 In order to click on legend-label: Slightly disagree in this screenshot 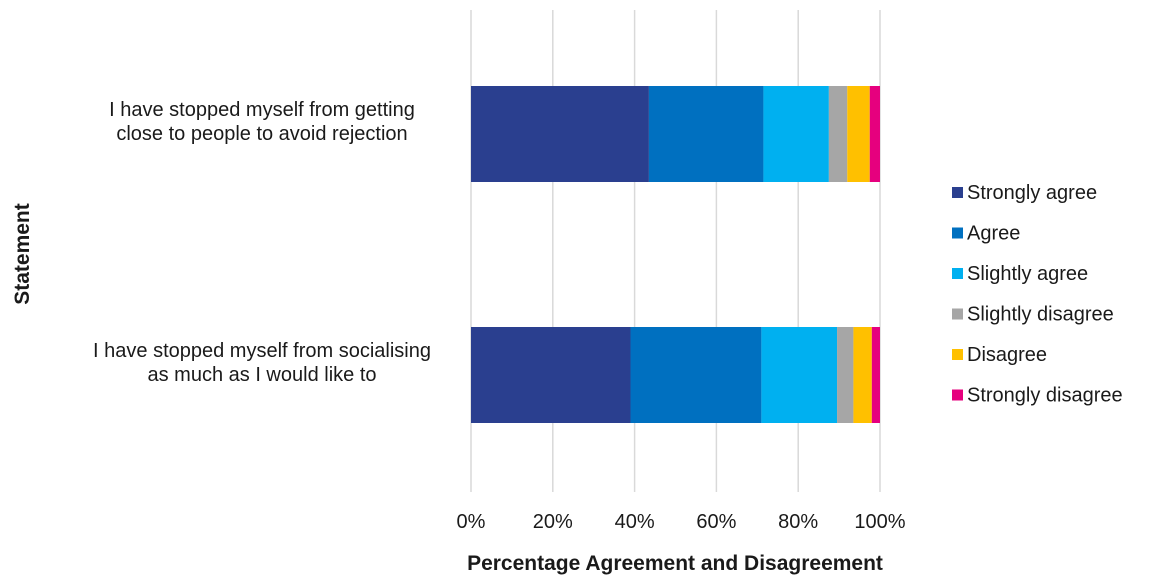, I will do `click(1040, 315)`.